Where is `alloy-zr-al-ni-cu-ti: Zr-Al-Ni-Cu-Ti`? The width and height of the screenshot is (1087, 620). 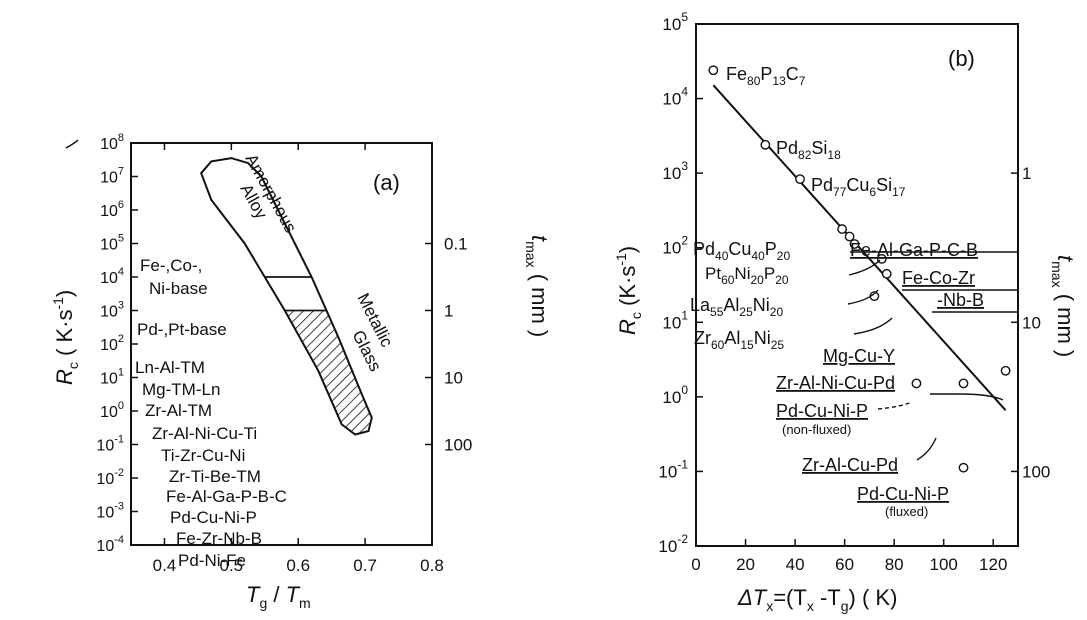 alloy-zr-al-ni-cu-ti: Zr-Al-Ni-Cu-Ti is located at coordinates (204, 433).